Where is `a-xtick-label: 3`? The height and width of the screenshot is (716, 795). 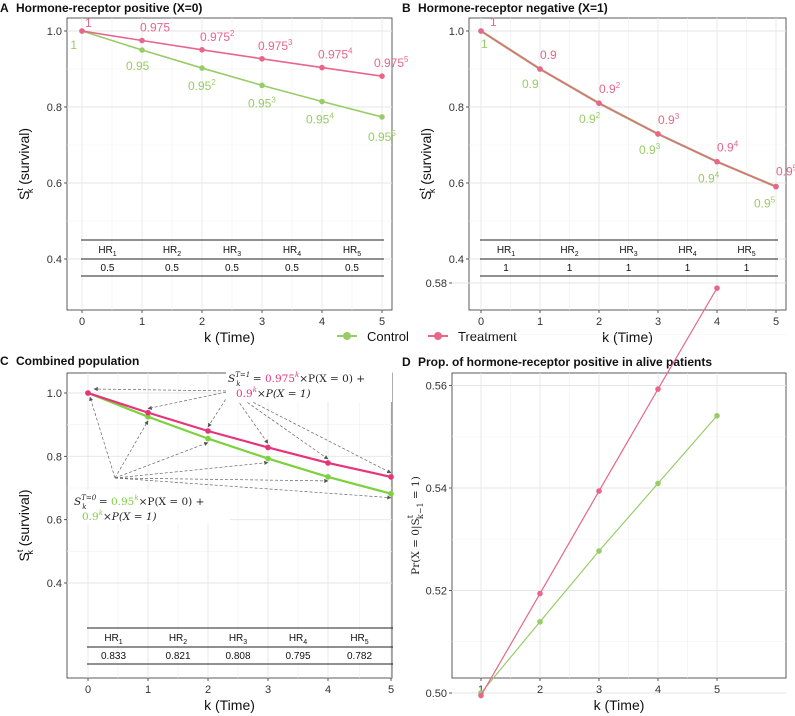
a-xtick-label: 3 is located at coordinates (262, 322).